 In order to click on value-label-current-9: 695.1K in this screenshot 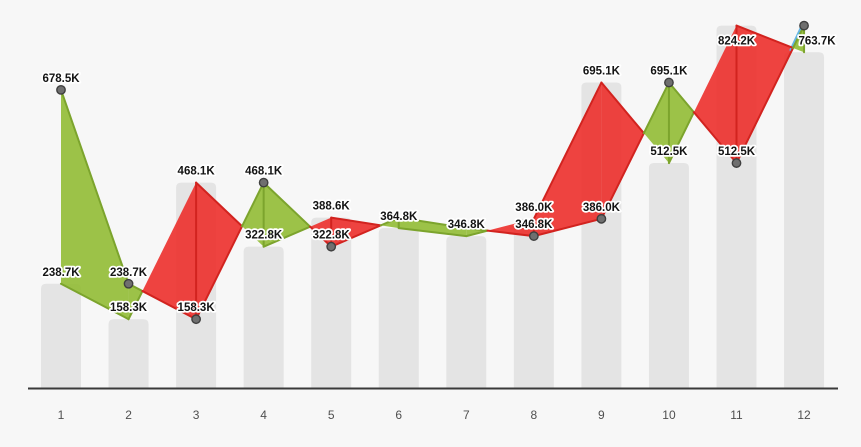, I will do `click(602, 72)`.